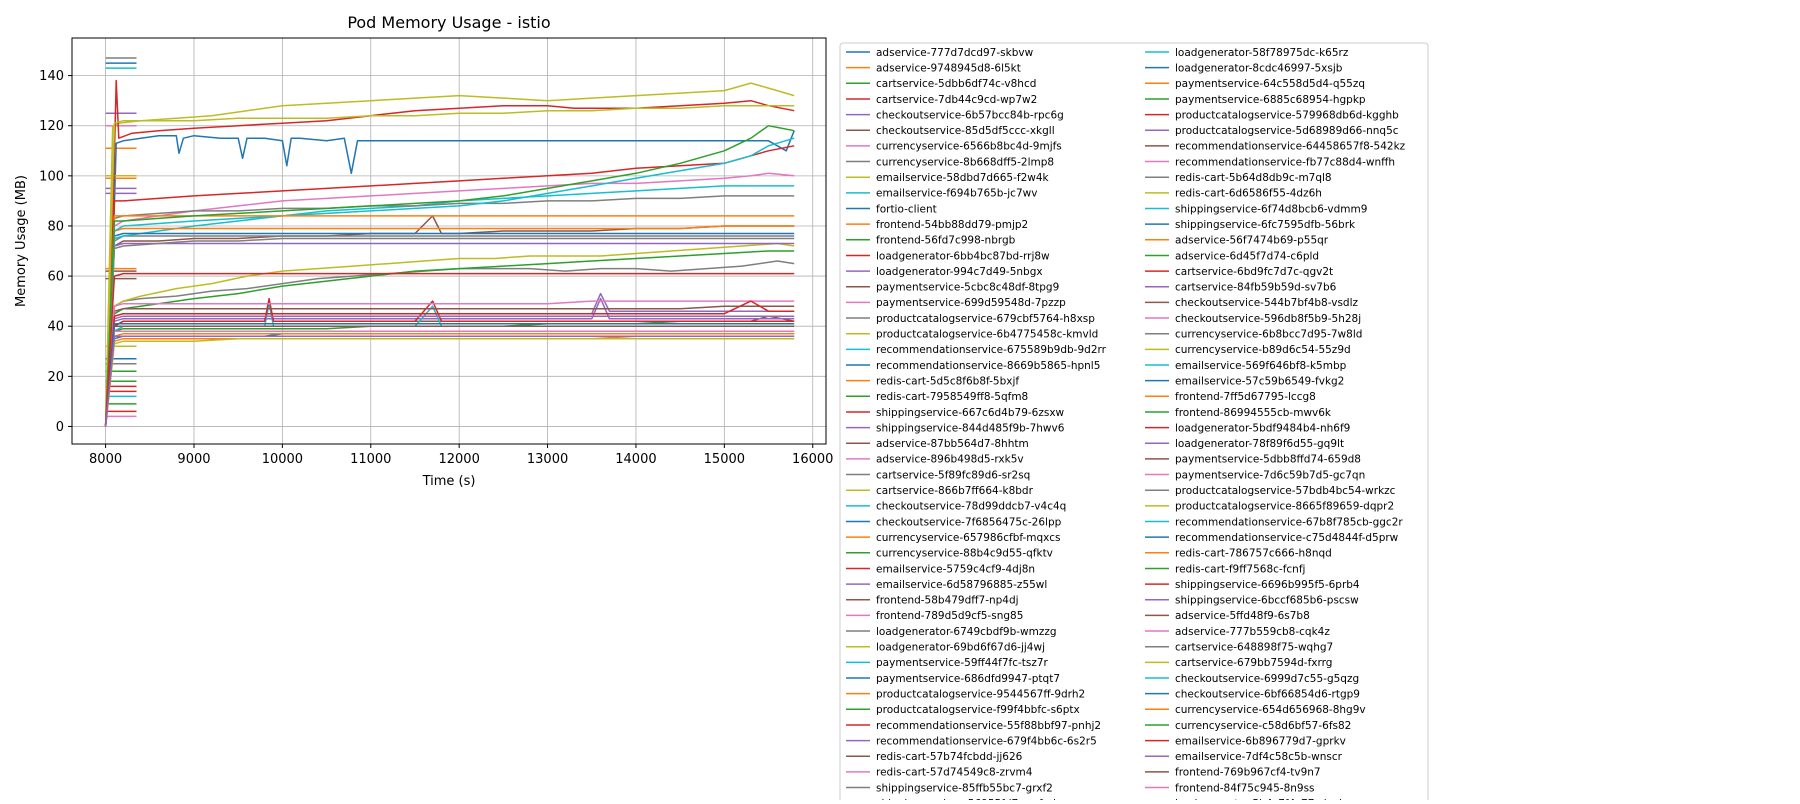 This screenshot has height=804, width=1800. Describe the element at coordinates (962, 663) in the screenshot. I see `legend-label: paymentservice-59ff44f7fc-tsz7r` at that location.